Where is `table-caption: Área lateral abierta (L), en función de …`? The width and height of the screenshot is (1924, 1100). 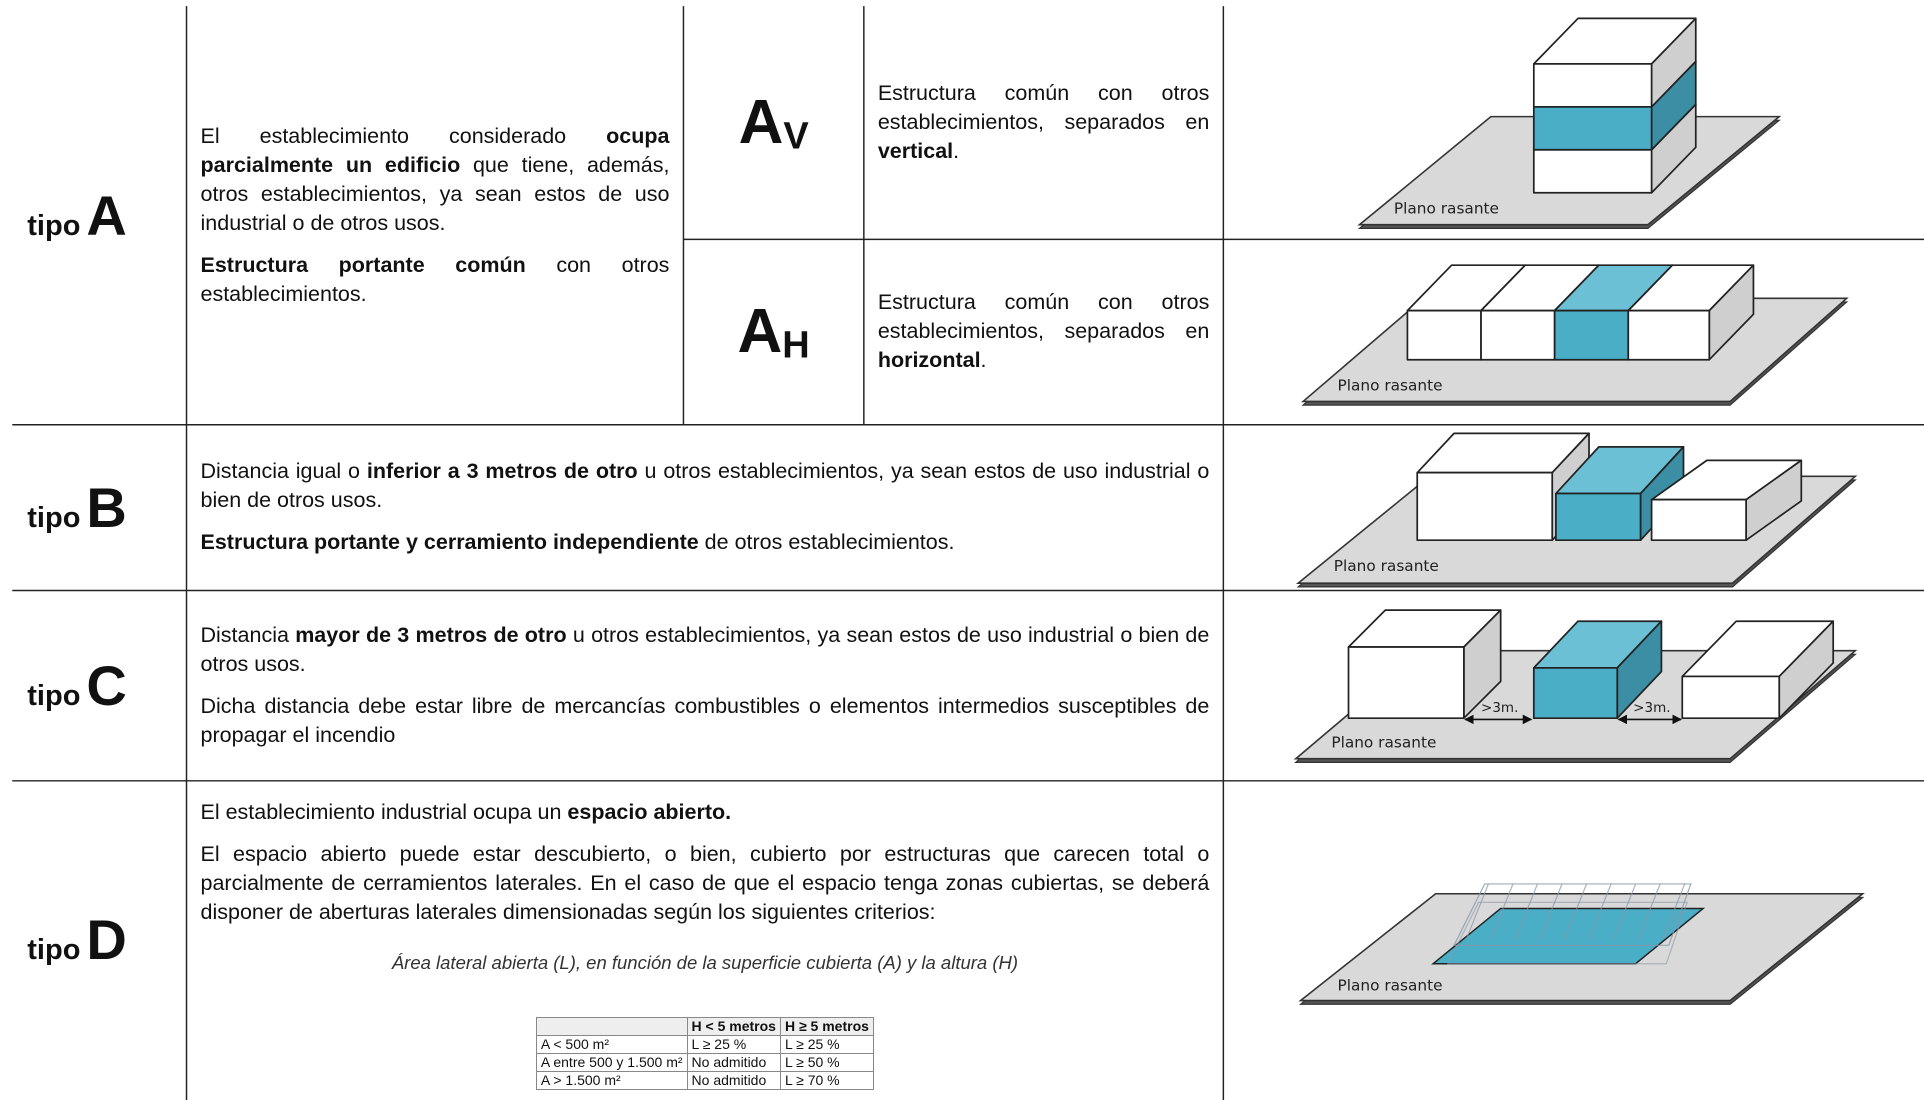
table-caption: Área lateral abierta (L), en función de … is located at coordinates (705, 962).